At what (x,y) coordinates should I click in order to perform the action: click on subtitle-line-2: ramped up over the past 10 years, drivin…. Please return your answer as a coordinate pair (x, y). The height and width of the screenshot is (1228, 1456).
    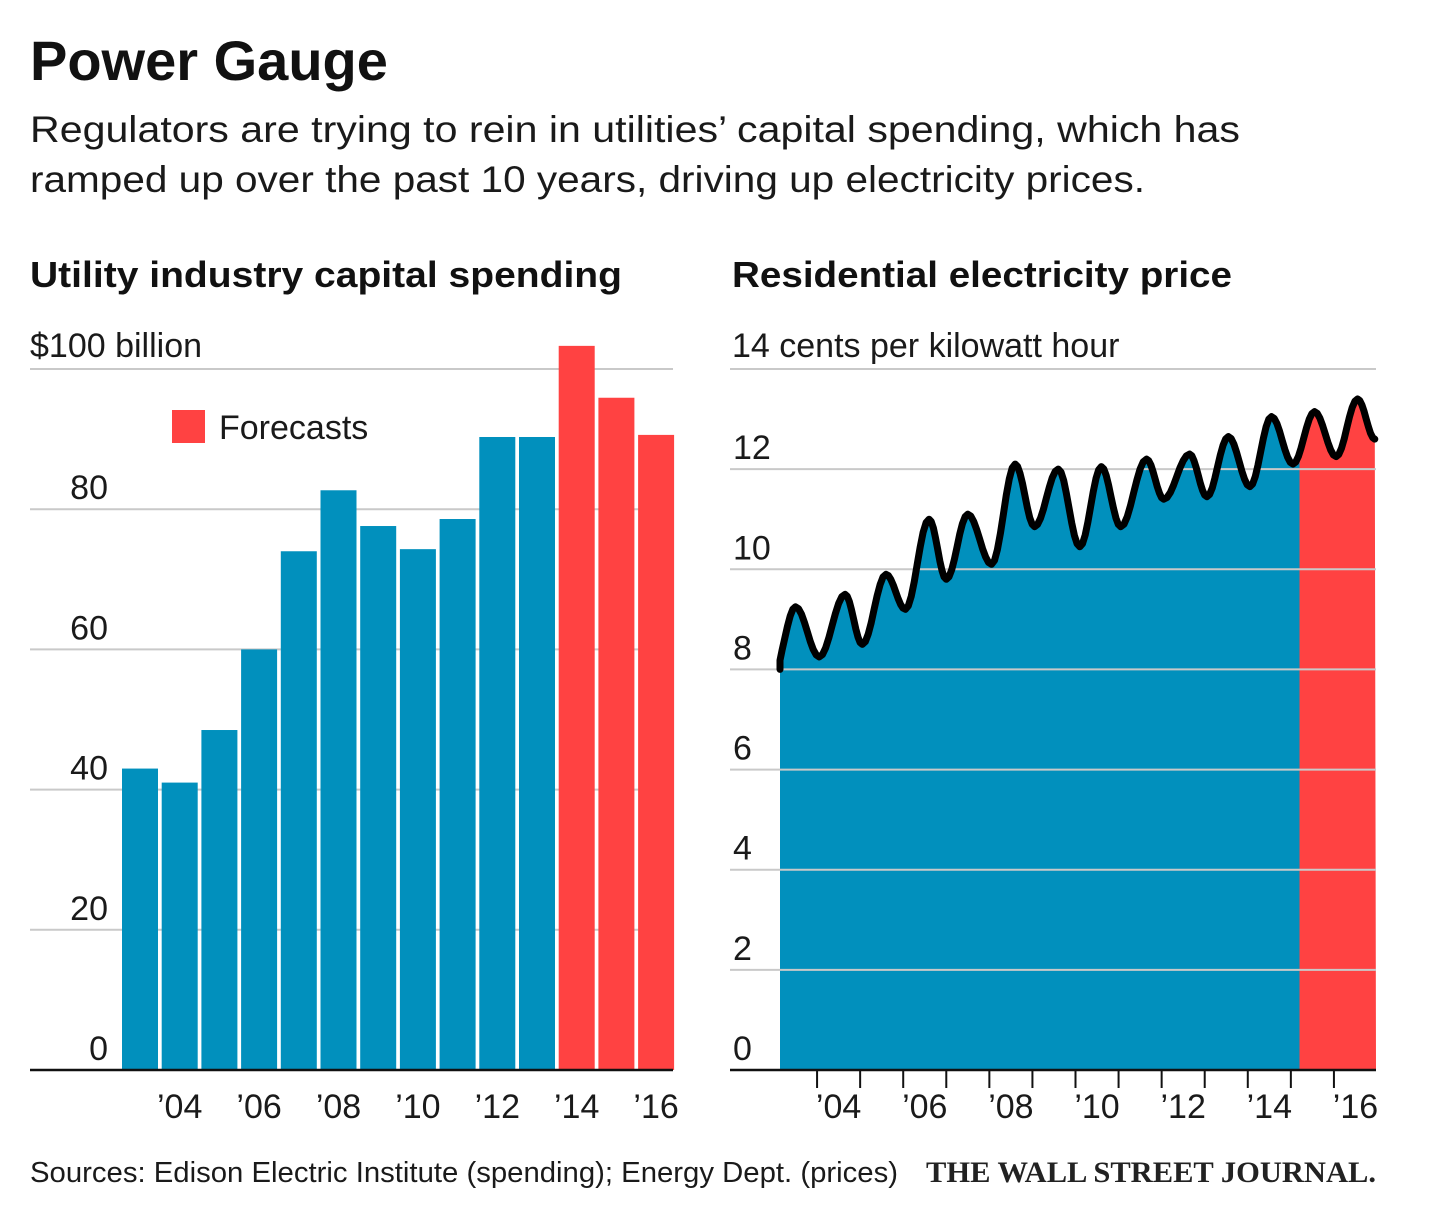
    Looking at the image, I should click on (587, 179).